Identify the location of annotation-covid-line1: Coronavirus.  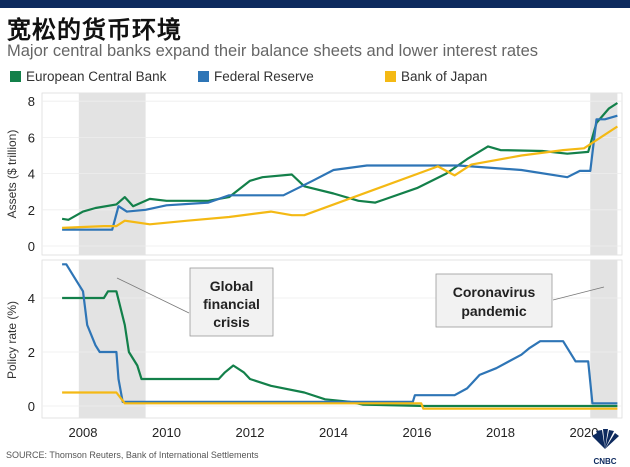
(494, 292).